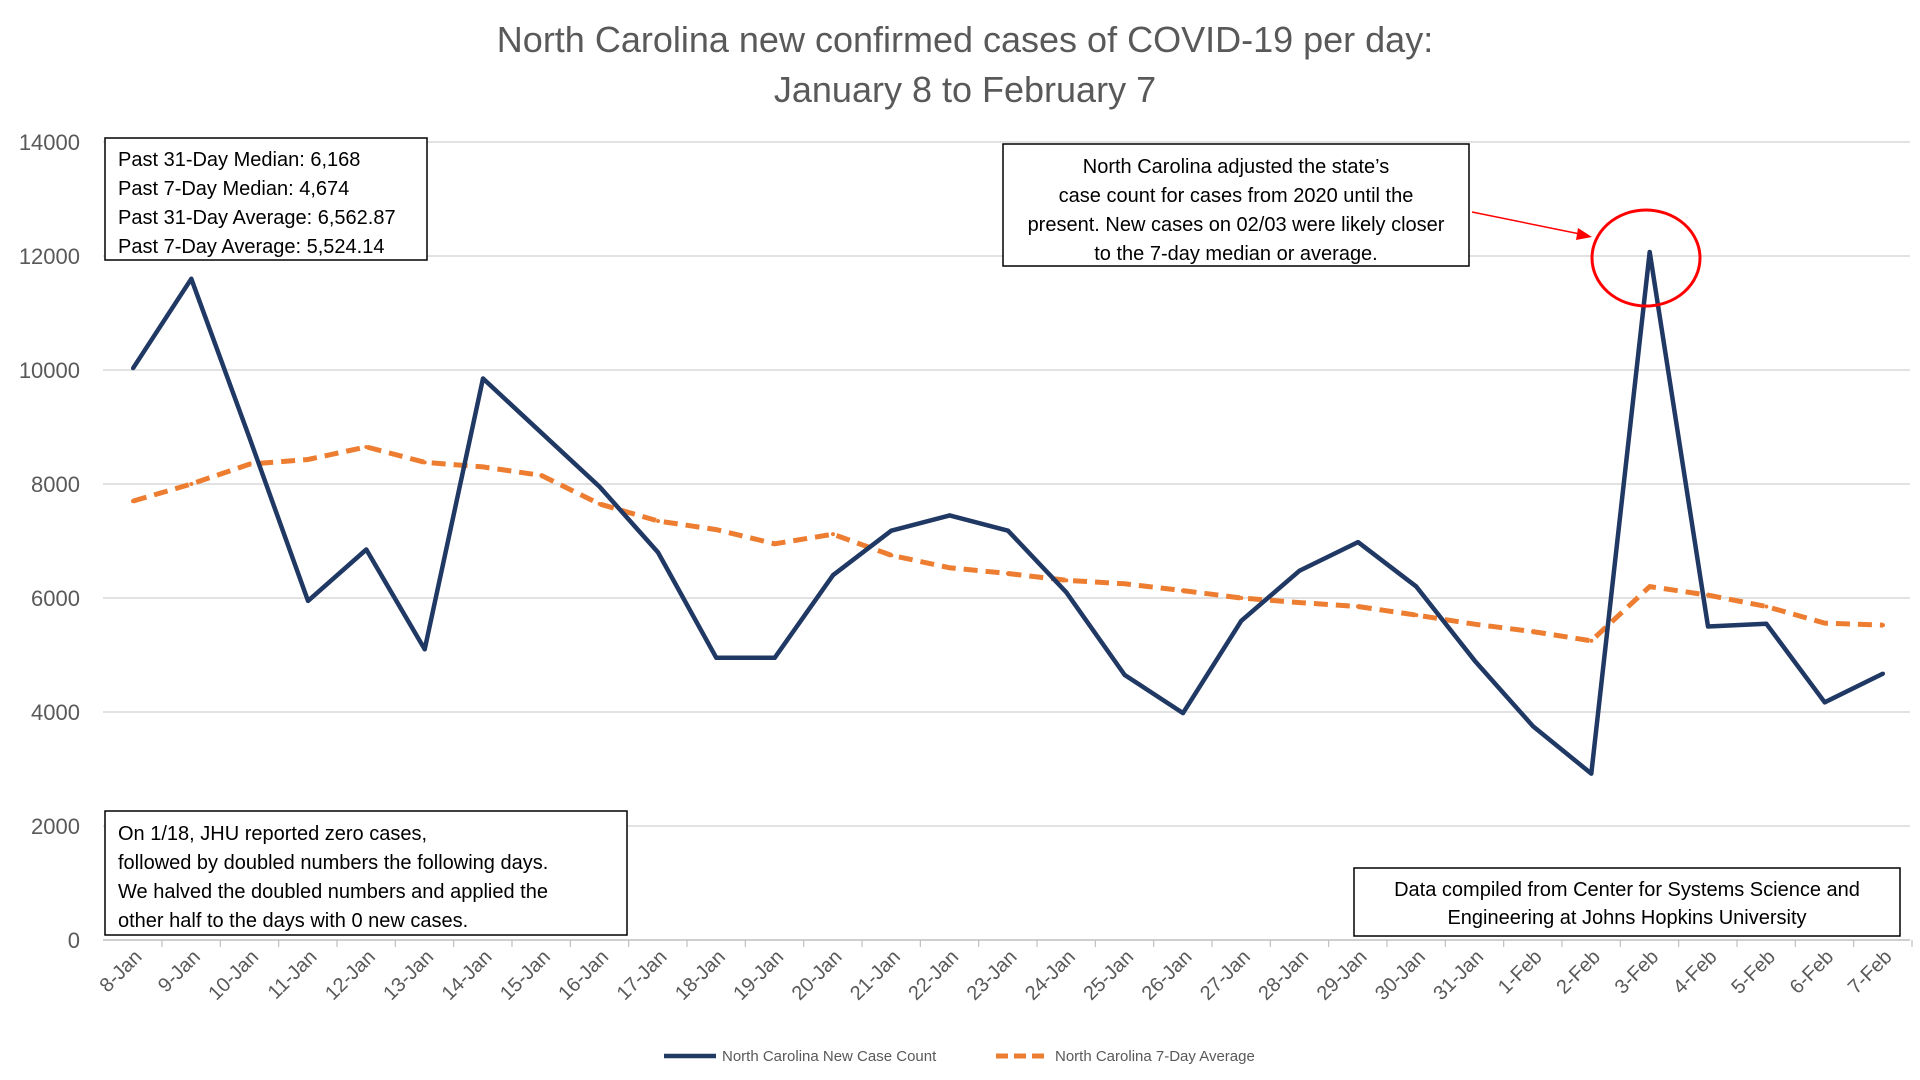 This screenshot has height=1080, width=1920. I want to click on x-tick-label: 27-Jan, so click(1225, 975).